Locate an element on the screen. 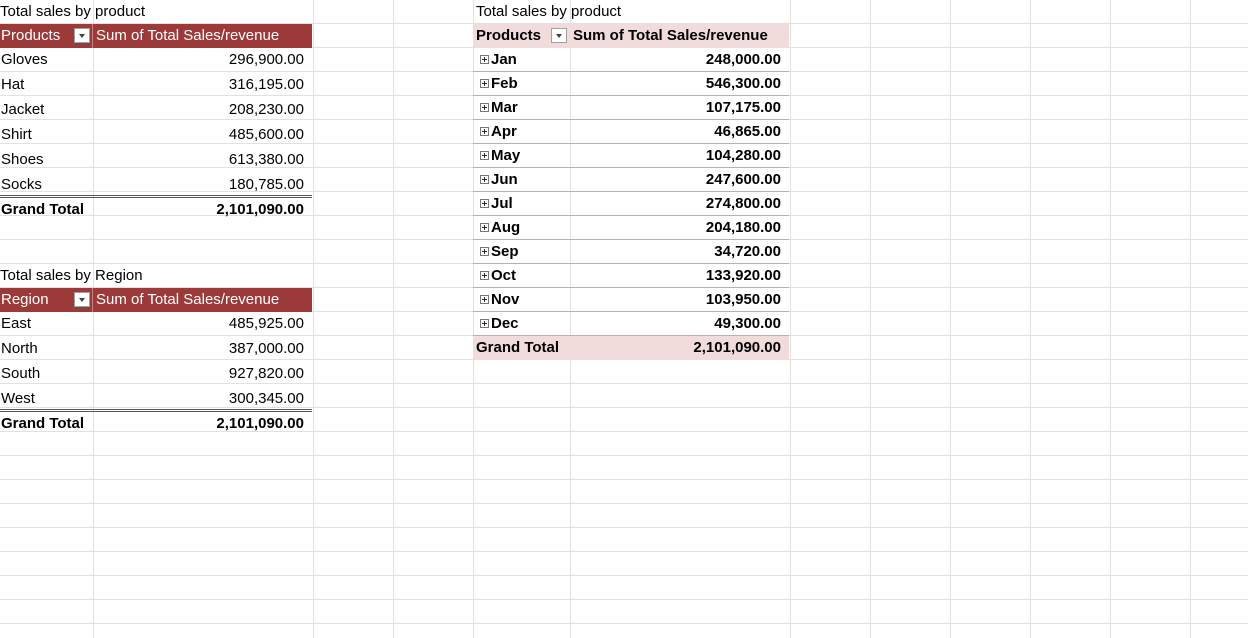 This screenshot has width=1248, height=638. pivot-row: South 927,820.00 is located at coordinates (156, 374).